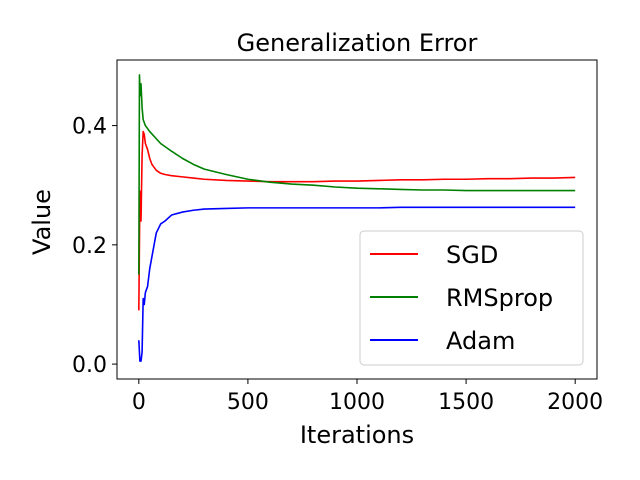  What do you see at coordinates (499, 298) in the screenshot?
I see `legend-label: RMSprop` at bounding box center [499, 298].